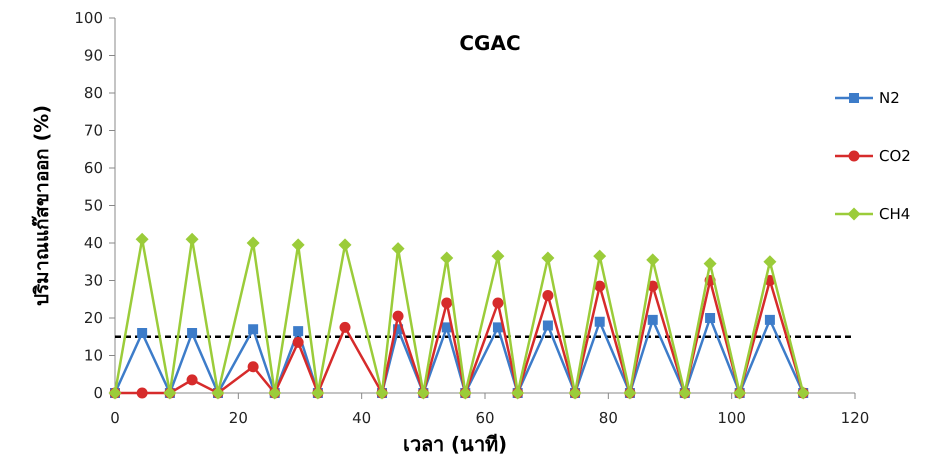  I want to click on x-tick-label: 60, so click(485, 418).